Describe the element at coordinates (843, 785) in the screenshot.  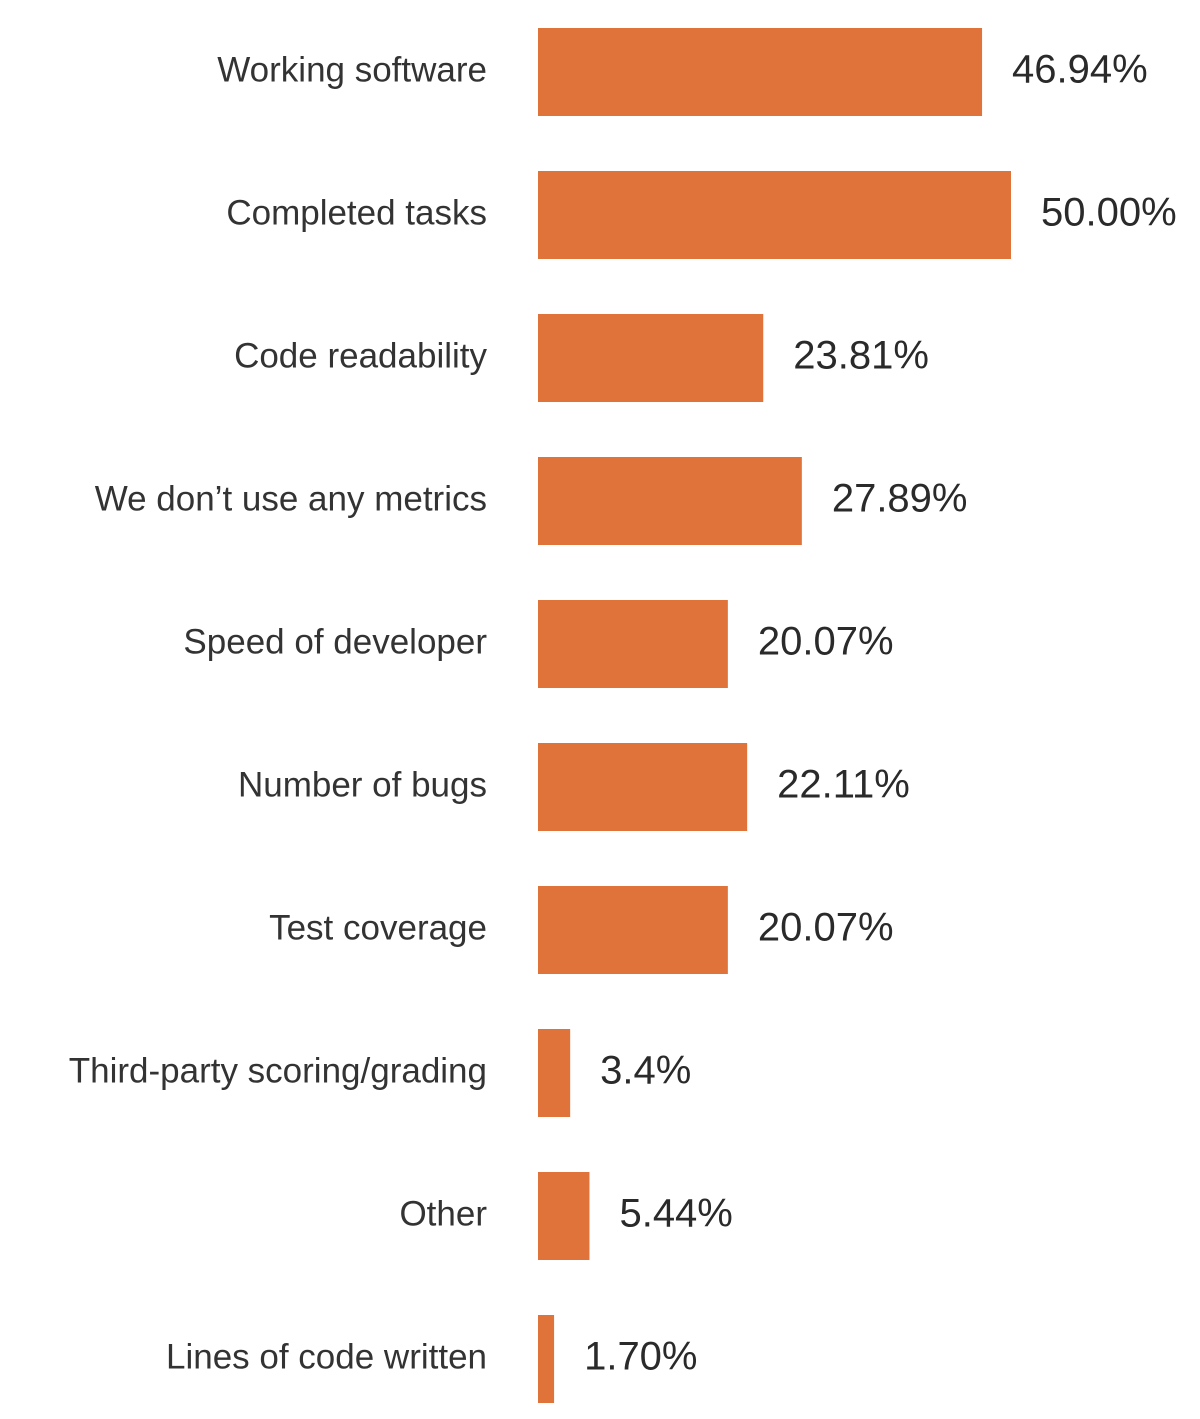
I see `value-label: 22.11%` at that location.